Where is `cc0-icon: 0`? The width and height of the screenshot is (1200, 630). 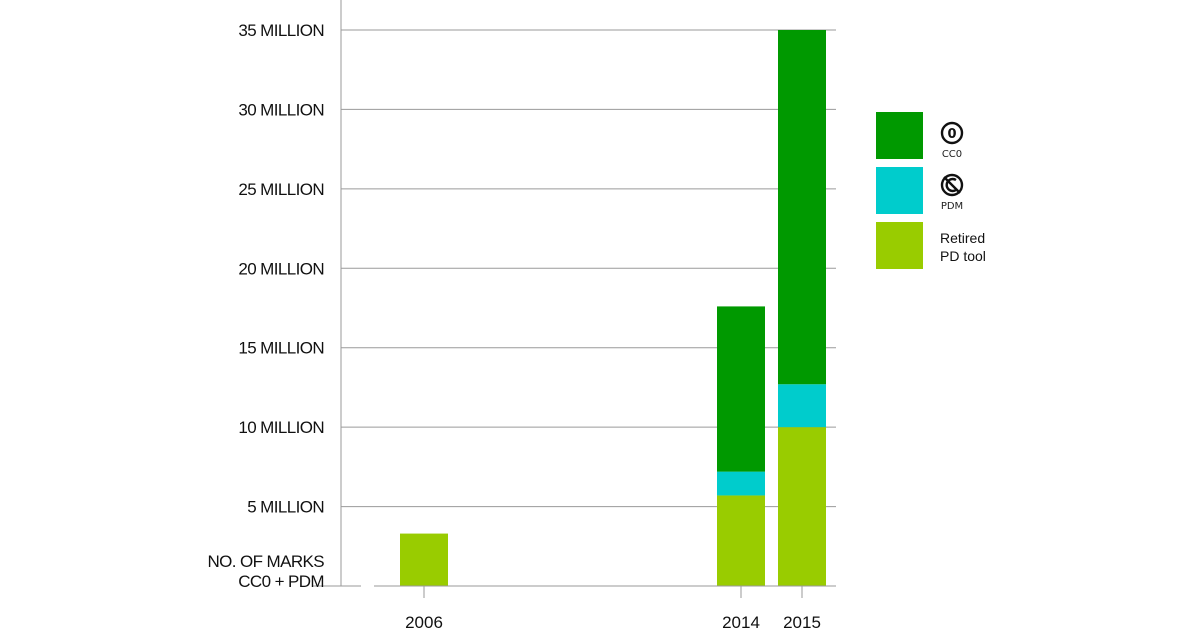
cc0-icon: 0 is located at coordinates (952, 133).